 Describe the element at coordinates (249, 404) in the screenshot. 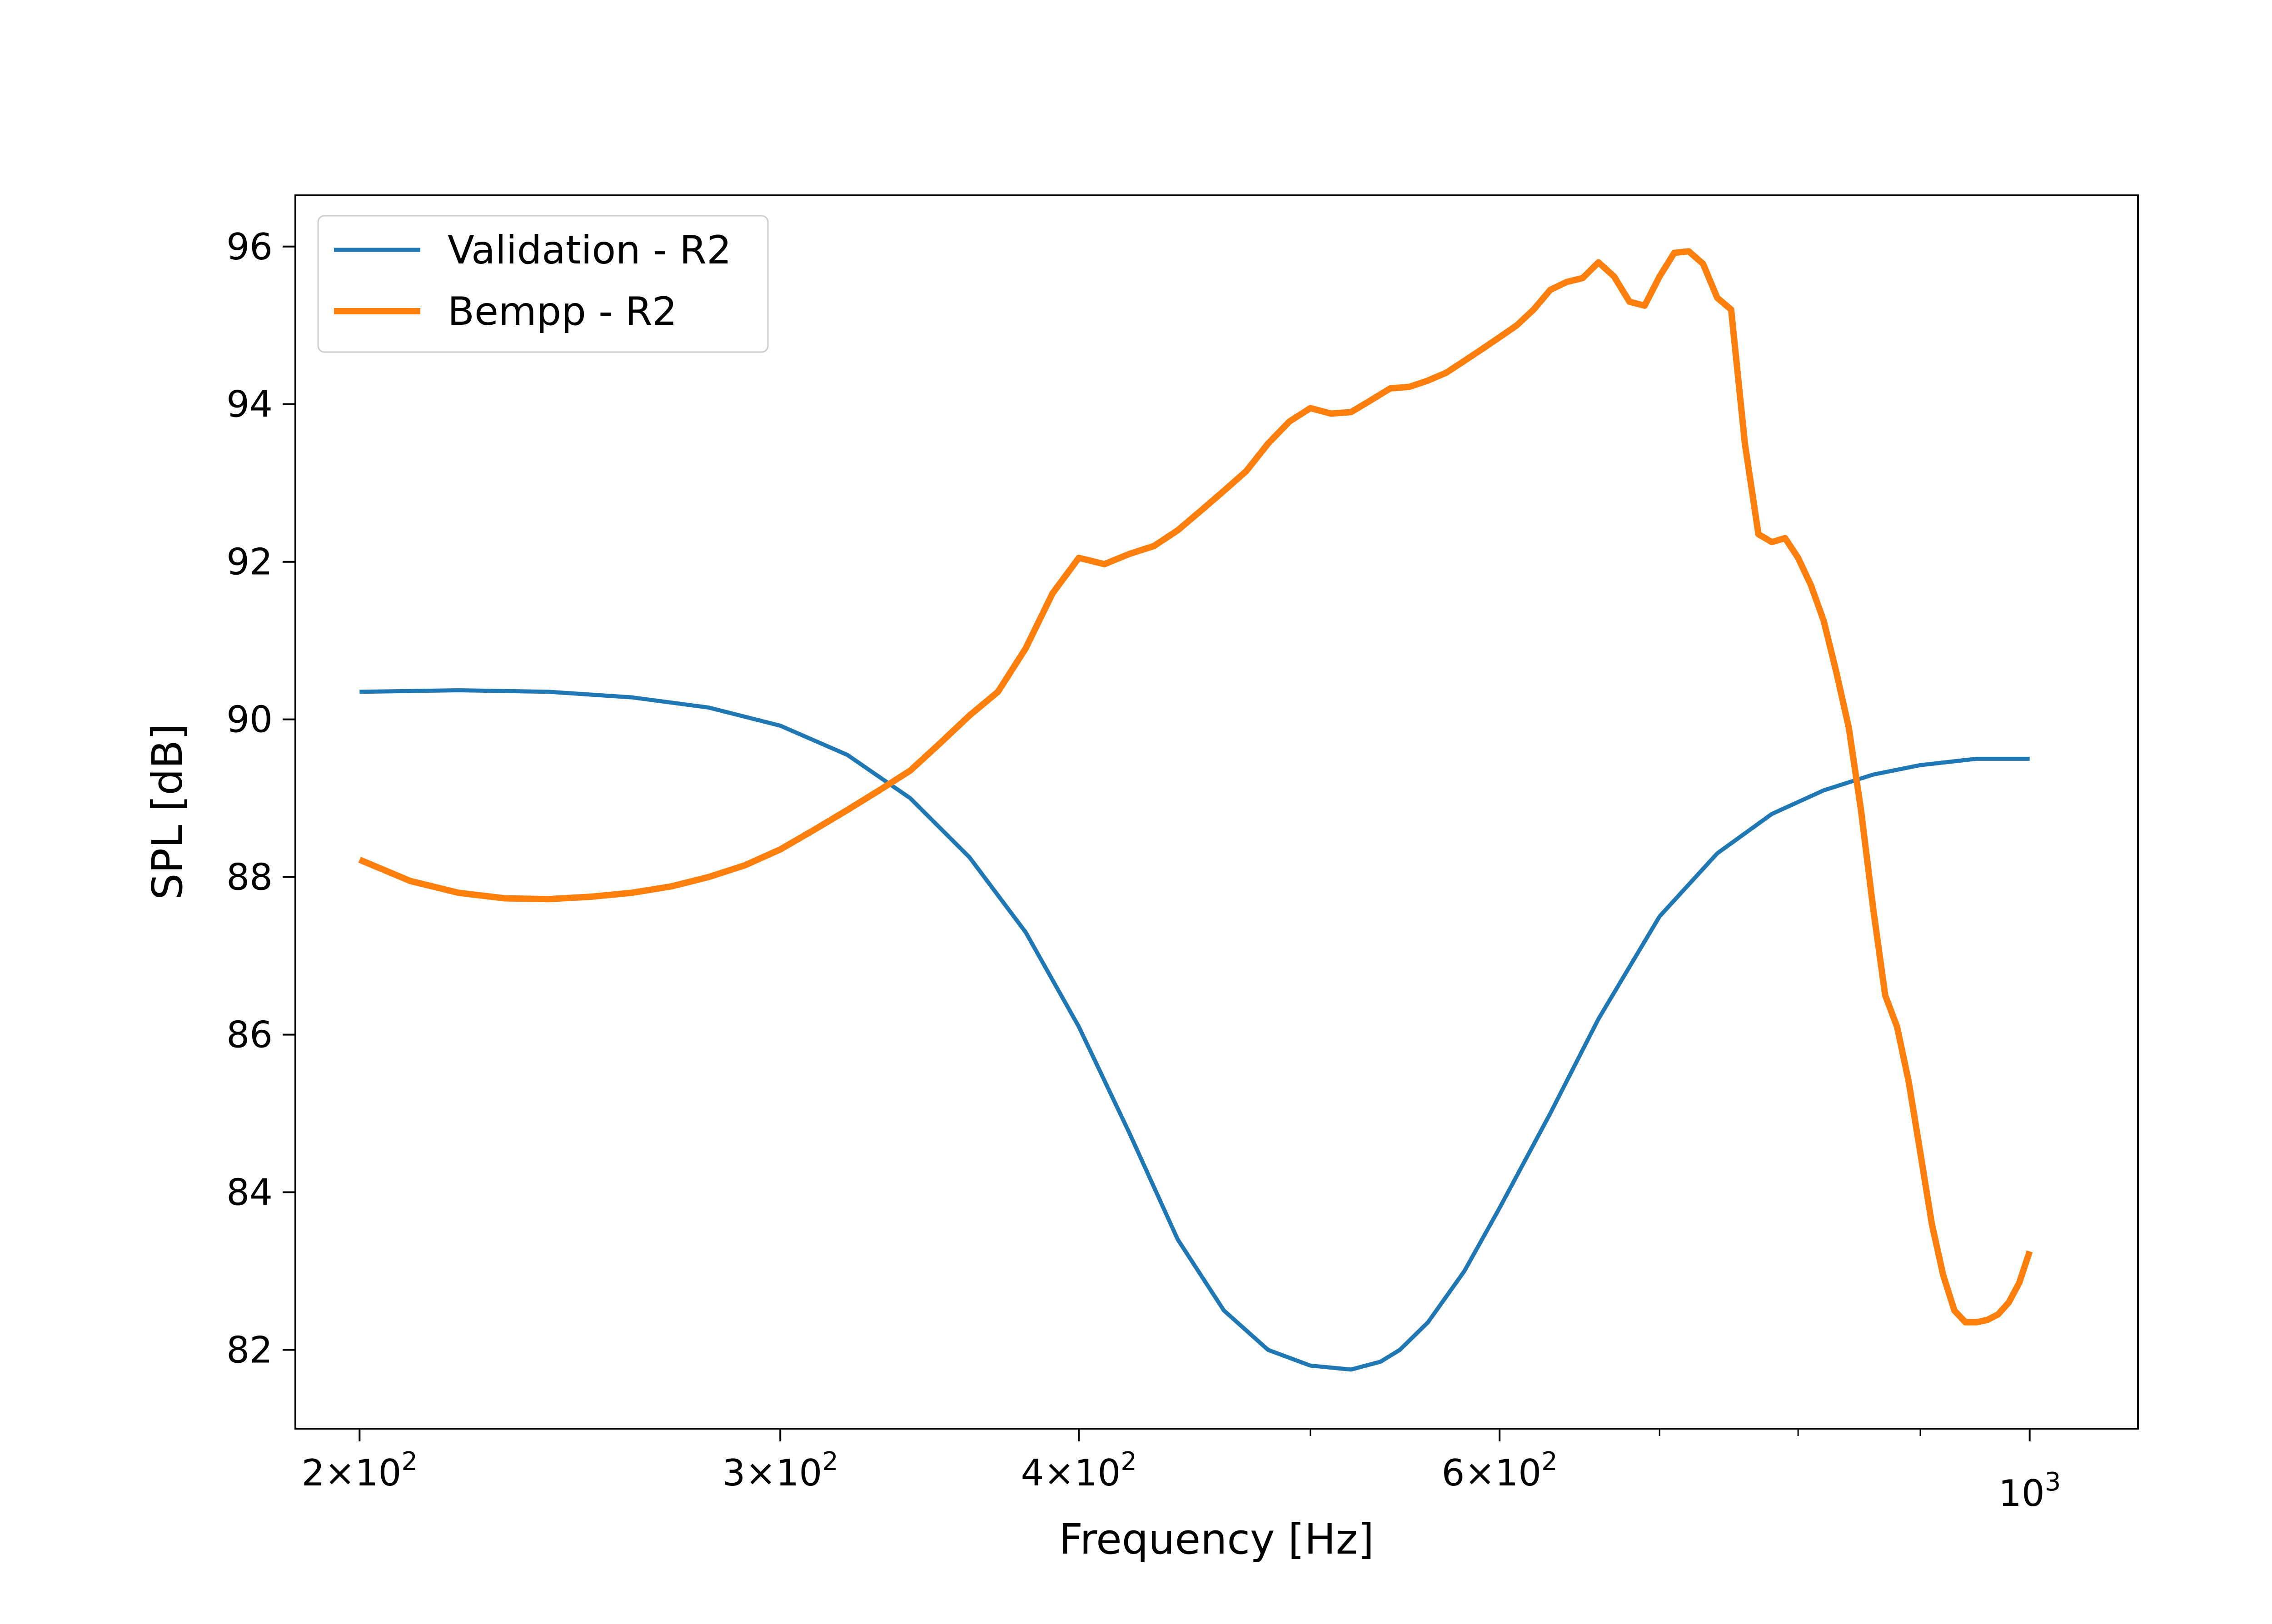

I see `y-tick-label: 94` at that location.